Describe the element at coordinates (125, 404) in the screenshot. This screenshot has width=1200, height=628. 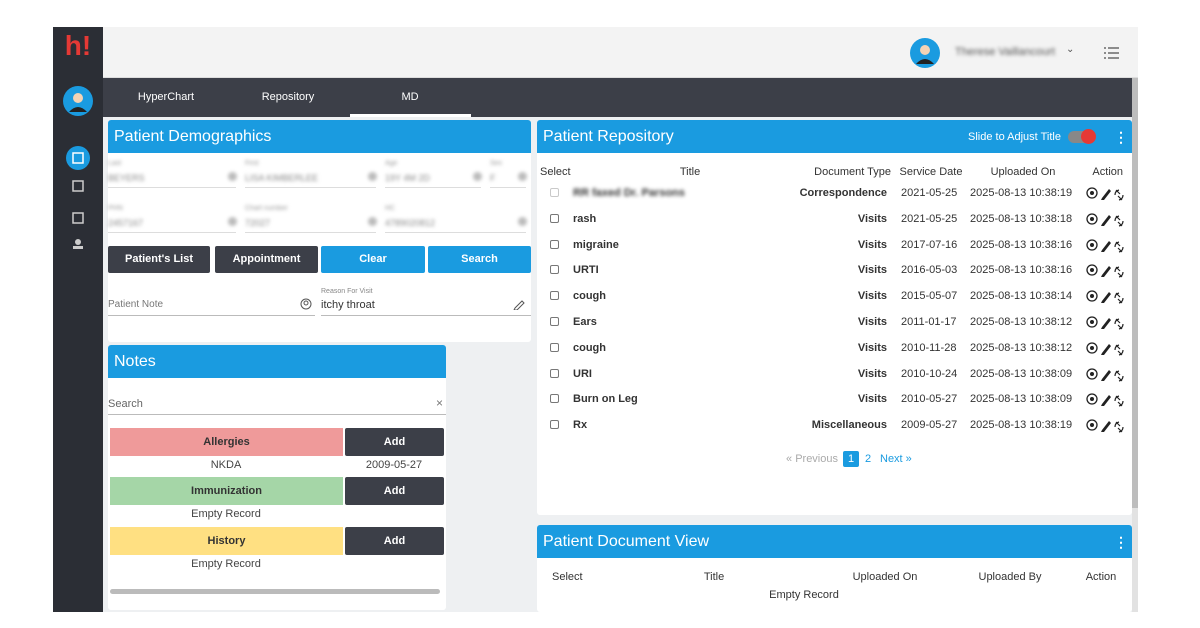
I see `notes-search: Search` at that location.